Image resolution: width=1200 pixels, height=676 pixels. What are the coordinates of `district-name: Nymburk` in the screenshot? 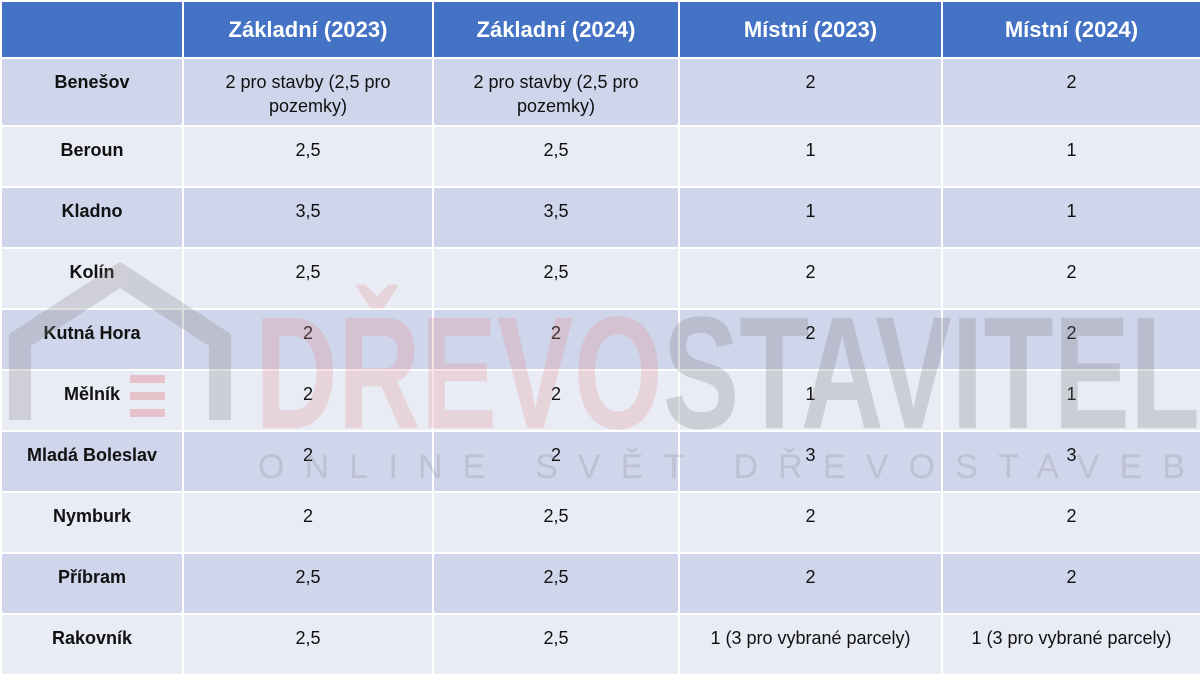 It's located at (92, 522).